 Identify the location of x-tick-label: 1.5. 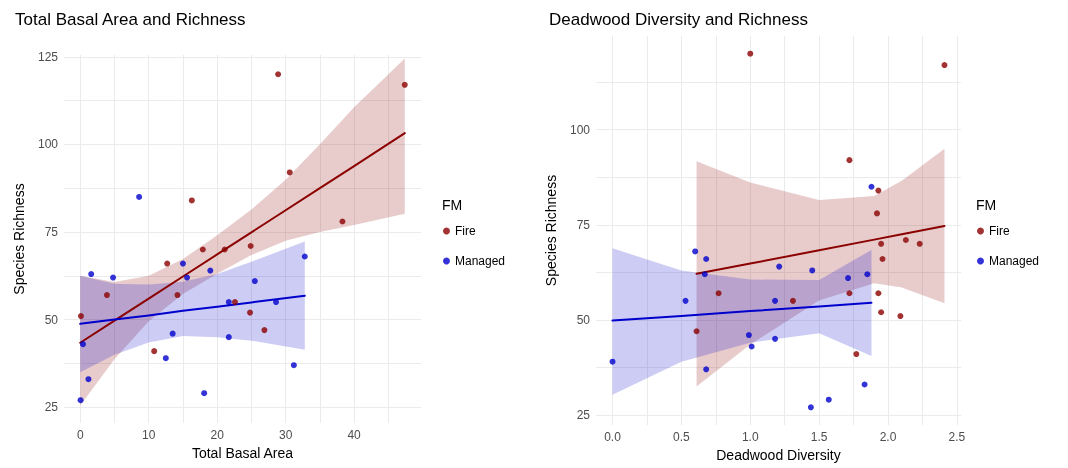
(819, 437).